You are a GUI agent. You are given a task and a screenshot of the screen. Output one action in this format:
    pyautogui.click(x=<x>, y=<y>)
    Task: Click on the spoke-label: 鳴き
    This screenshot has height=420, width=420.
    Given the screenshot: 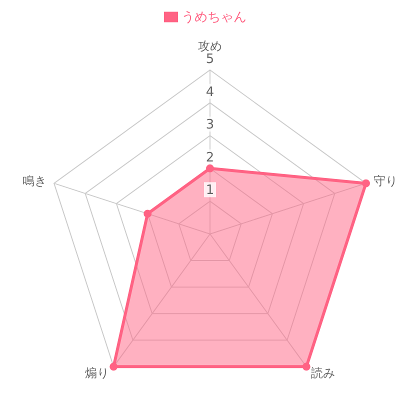 What is the action you would take?
    pyautogui.click(x=34, y=181)
    